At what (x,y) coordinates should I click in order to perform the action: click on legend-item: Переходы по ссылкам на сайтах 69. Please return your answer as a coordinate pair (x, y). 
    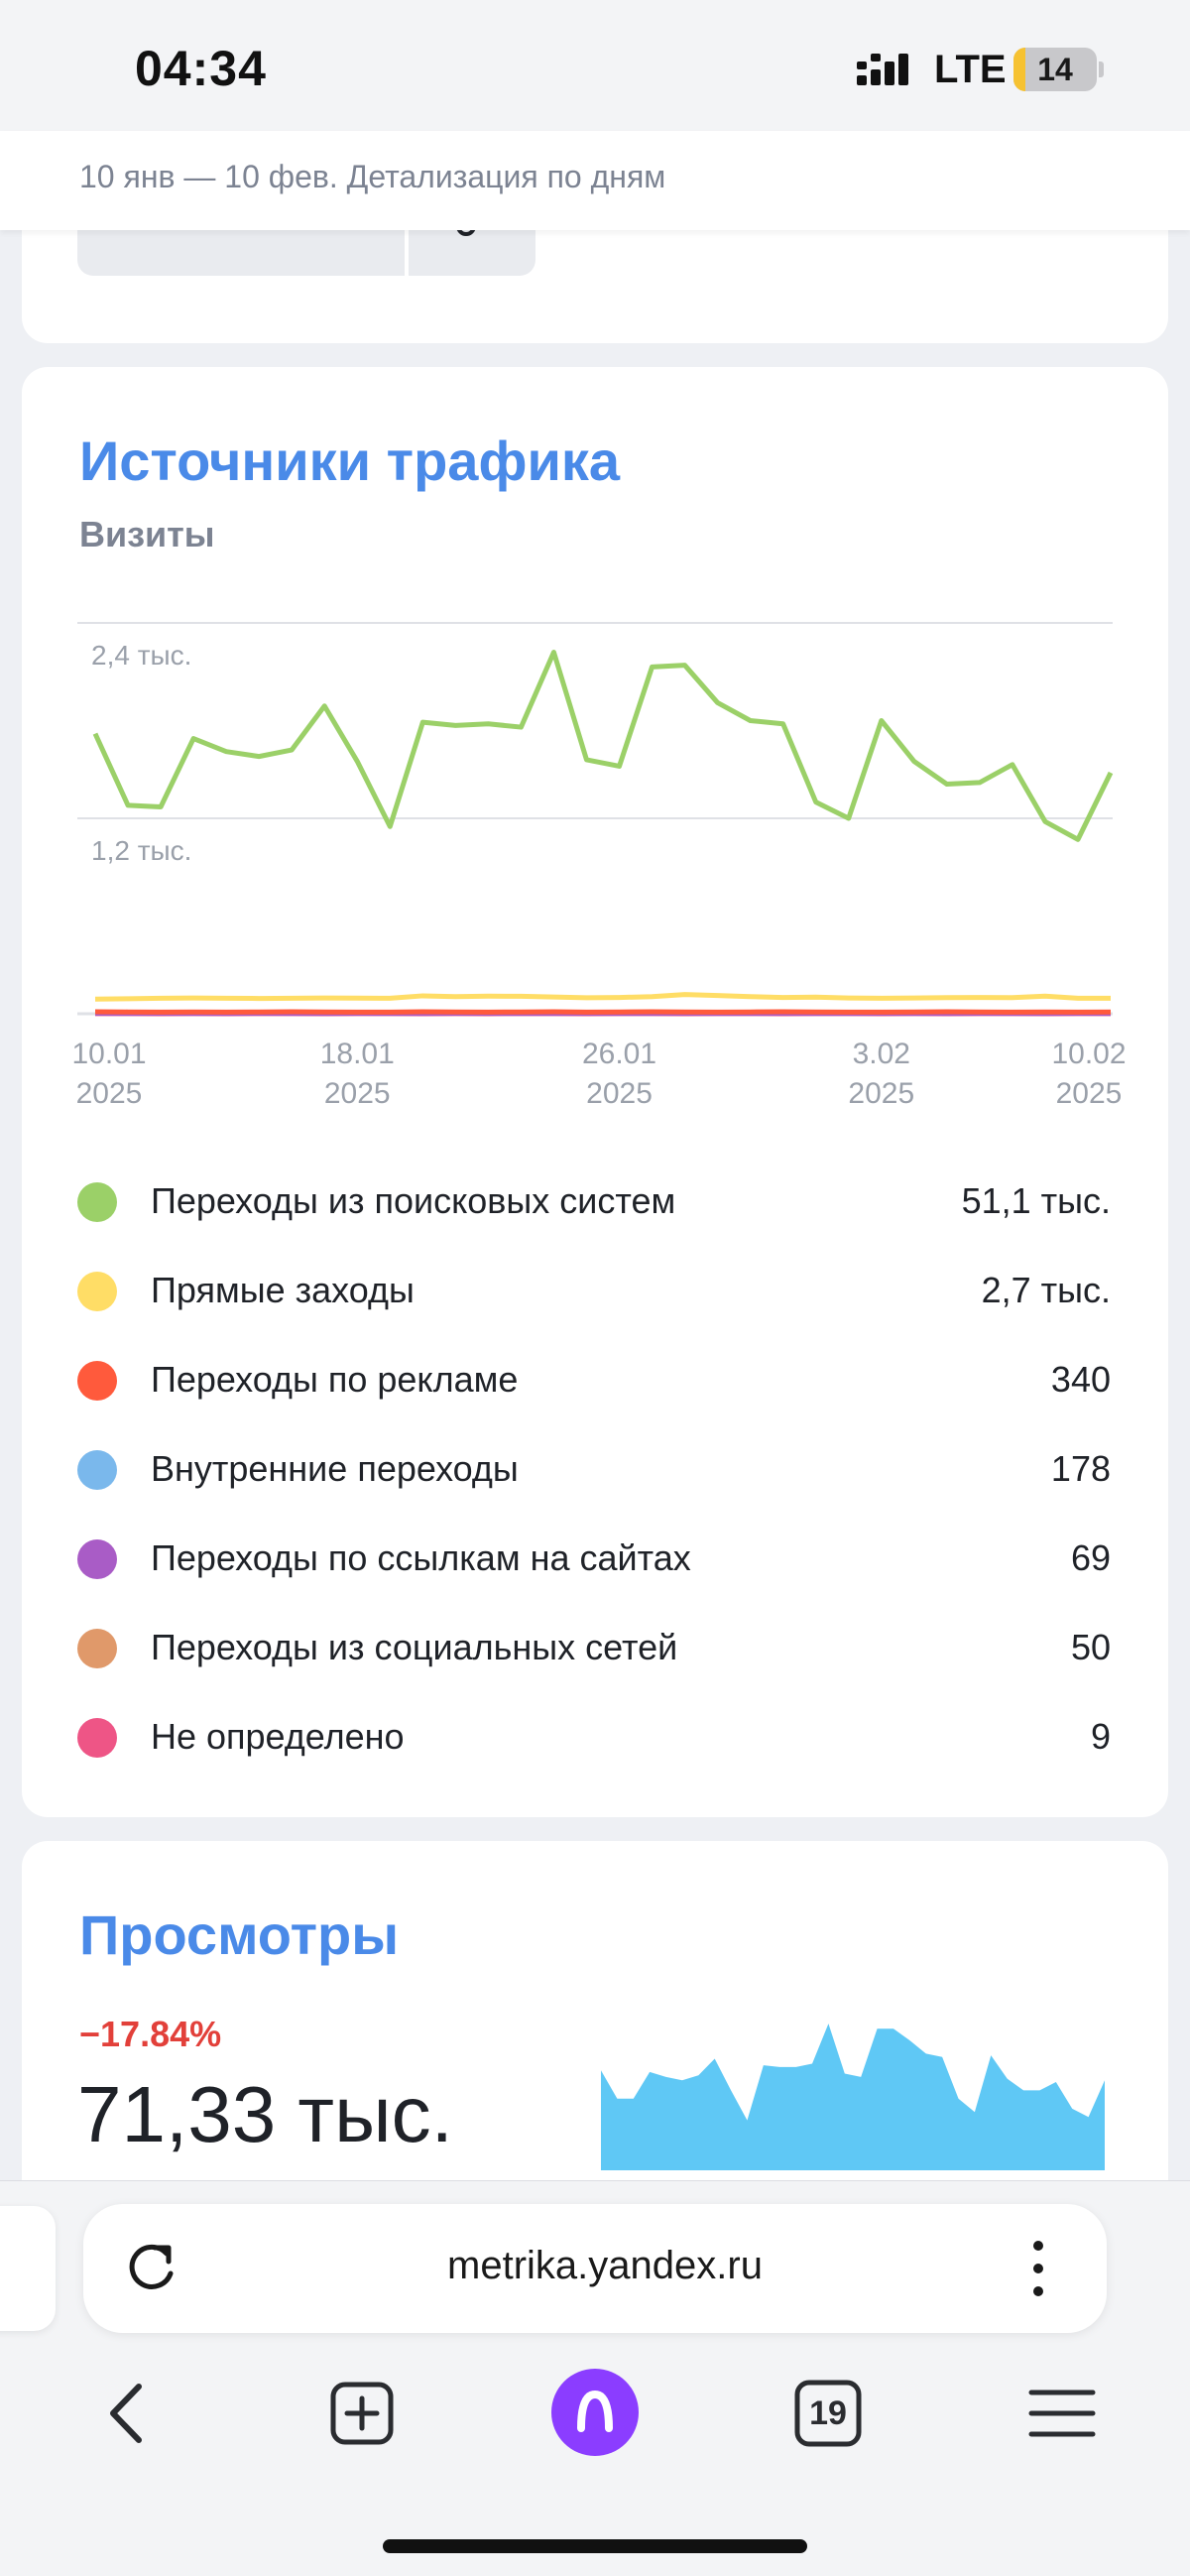
    Looking at the image, I should click on (595, 1557).